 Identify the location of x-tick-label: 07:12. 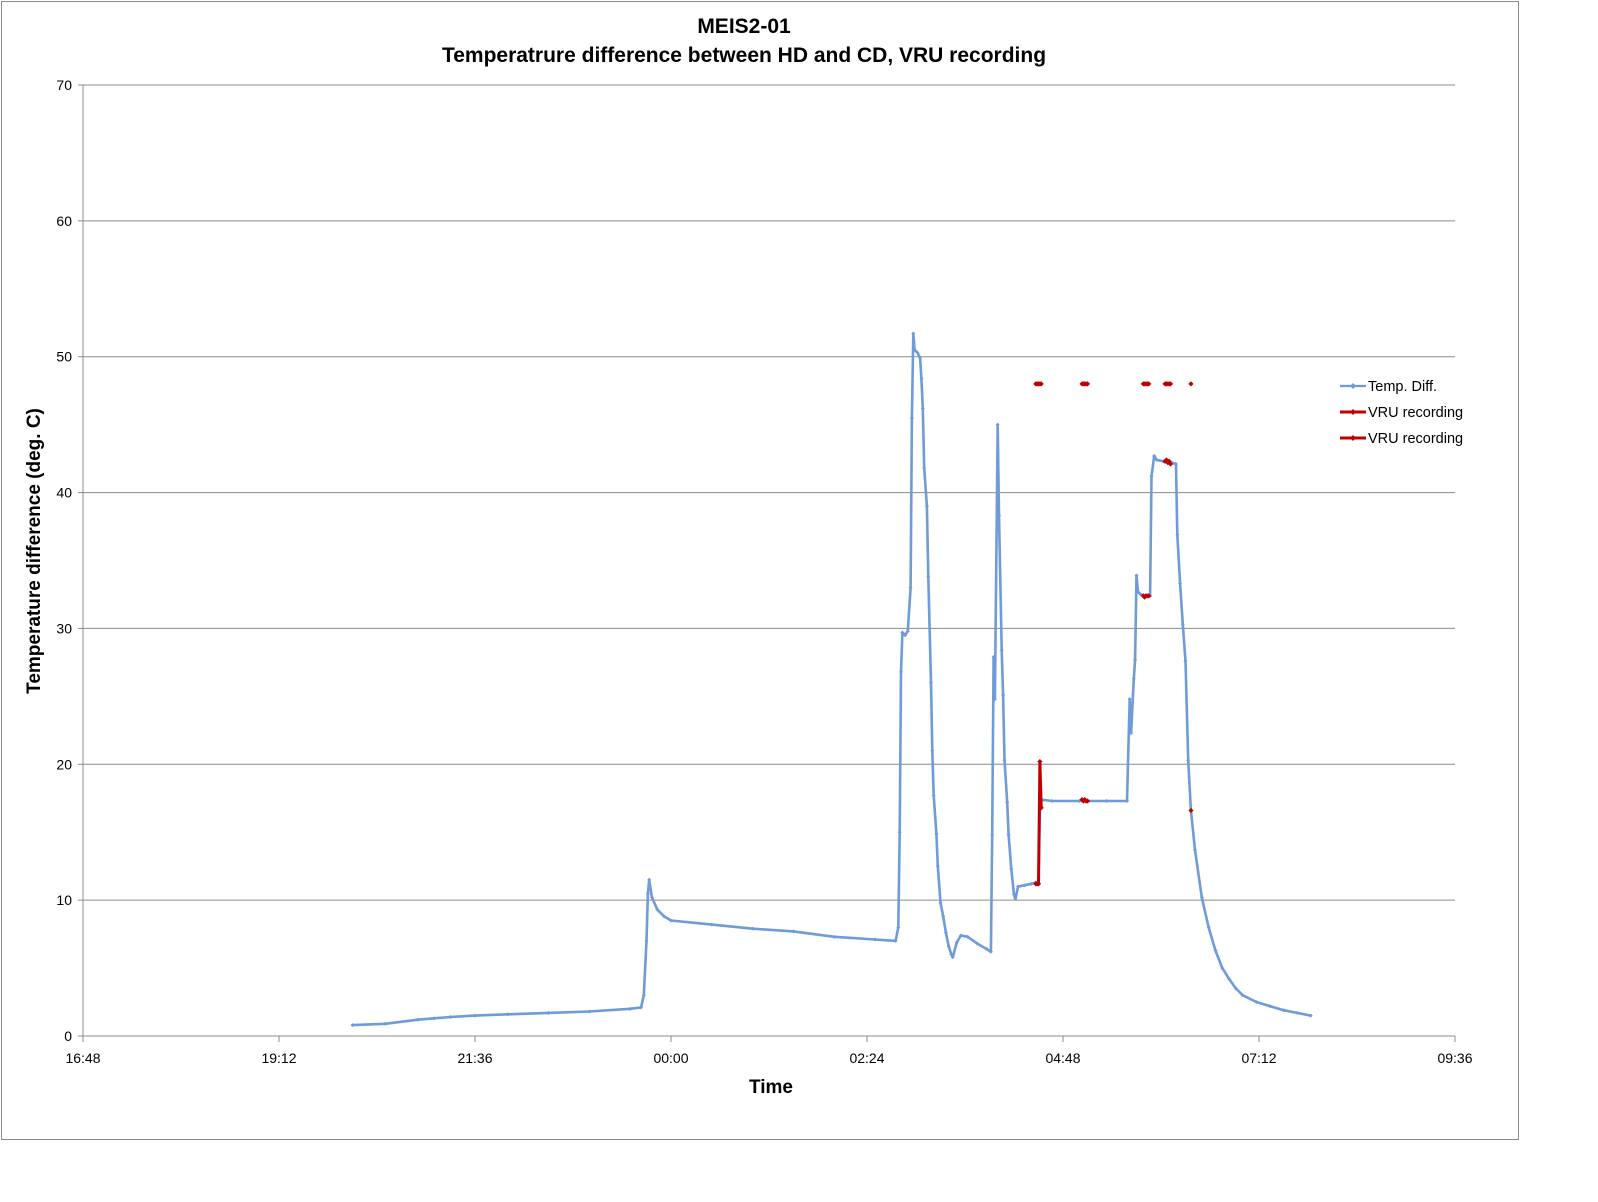
(1258, 1058).